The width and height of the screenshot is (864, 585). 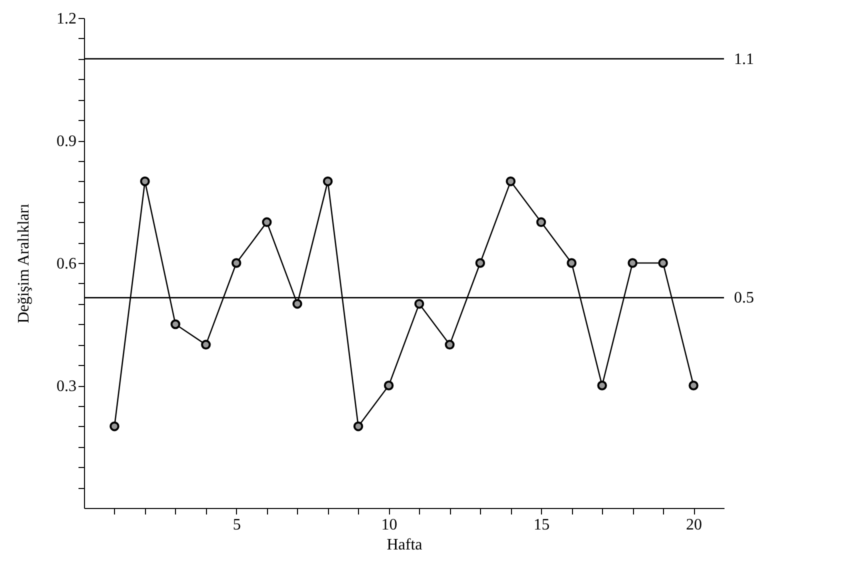 I want to click on y-tick-label: 0.3, so click(x=66, y=386).